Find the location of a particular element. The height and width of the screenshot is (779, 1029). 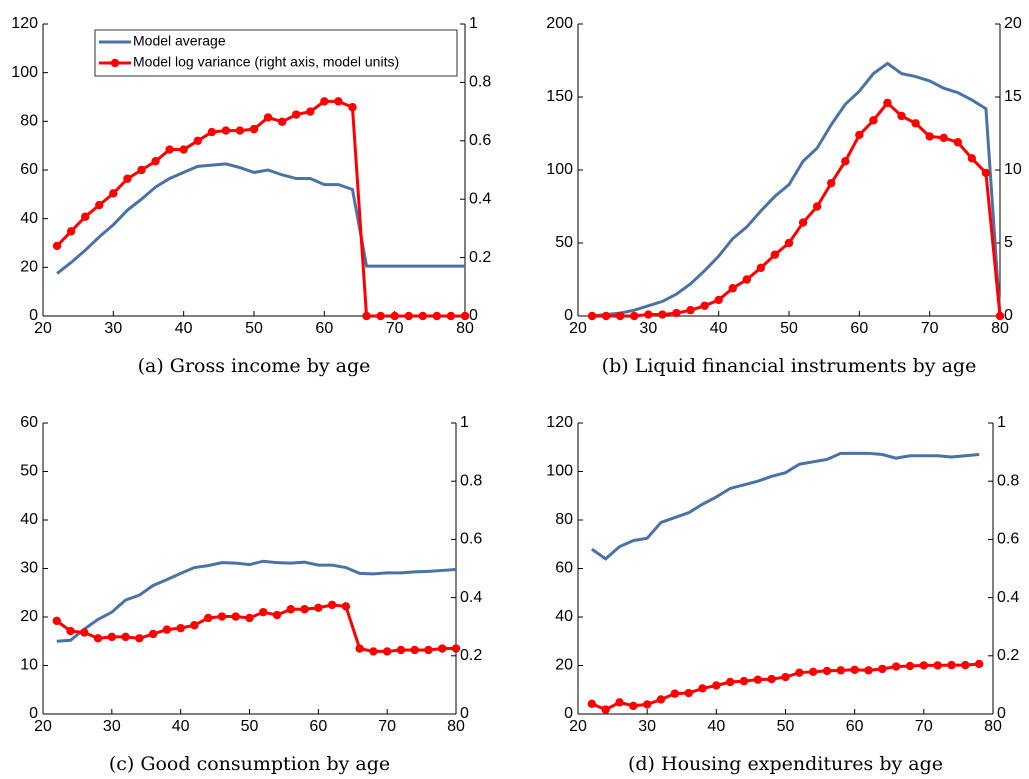

caption: (d) Housing expenditures by age is located at coordinates (785, 764).